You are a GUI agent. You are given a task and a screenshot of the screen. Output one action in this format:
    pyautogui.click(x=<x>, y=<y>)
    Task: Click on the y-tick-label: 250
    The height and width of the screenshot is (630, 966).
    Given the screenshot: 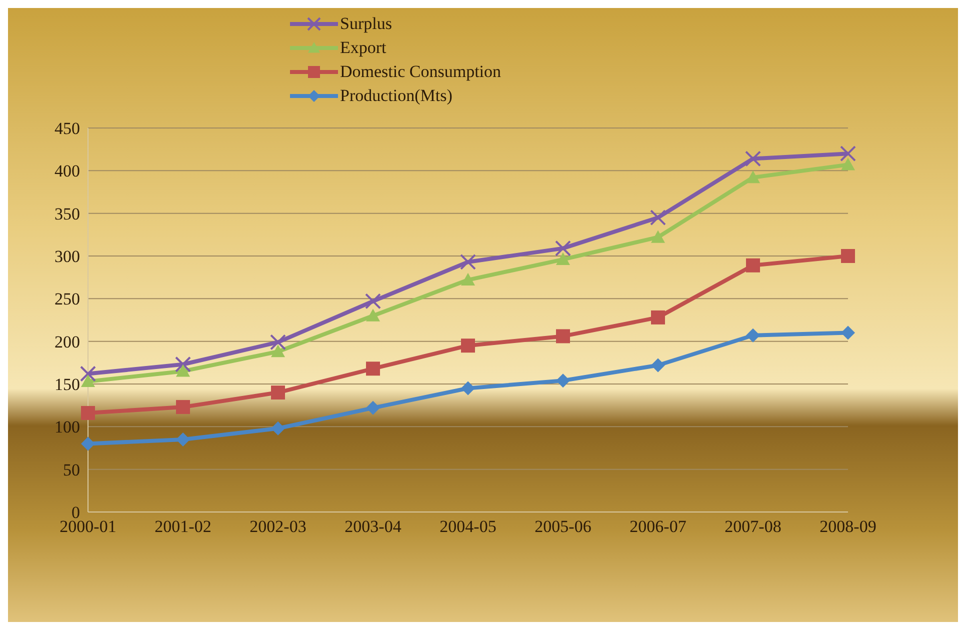 What is the action you would take?
    pyautogui.click(x=67, y=299)
    